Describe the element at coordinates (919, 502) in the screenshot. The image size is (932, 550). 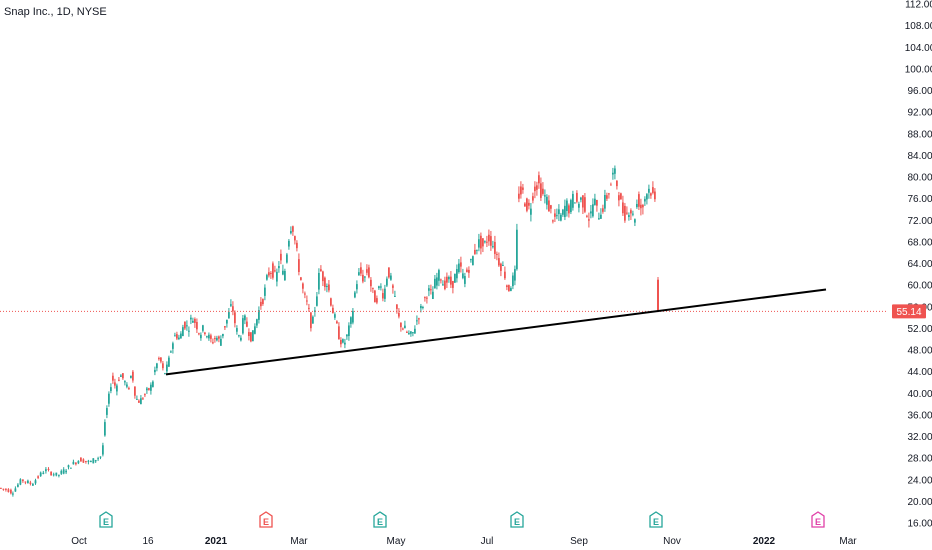
I see `y-tick-label: 20.00` at that location.